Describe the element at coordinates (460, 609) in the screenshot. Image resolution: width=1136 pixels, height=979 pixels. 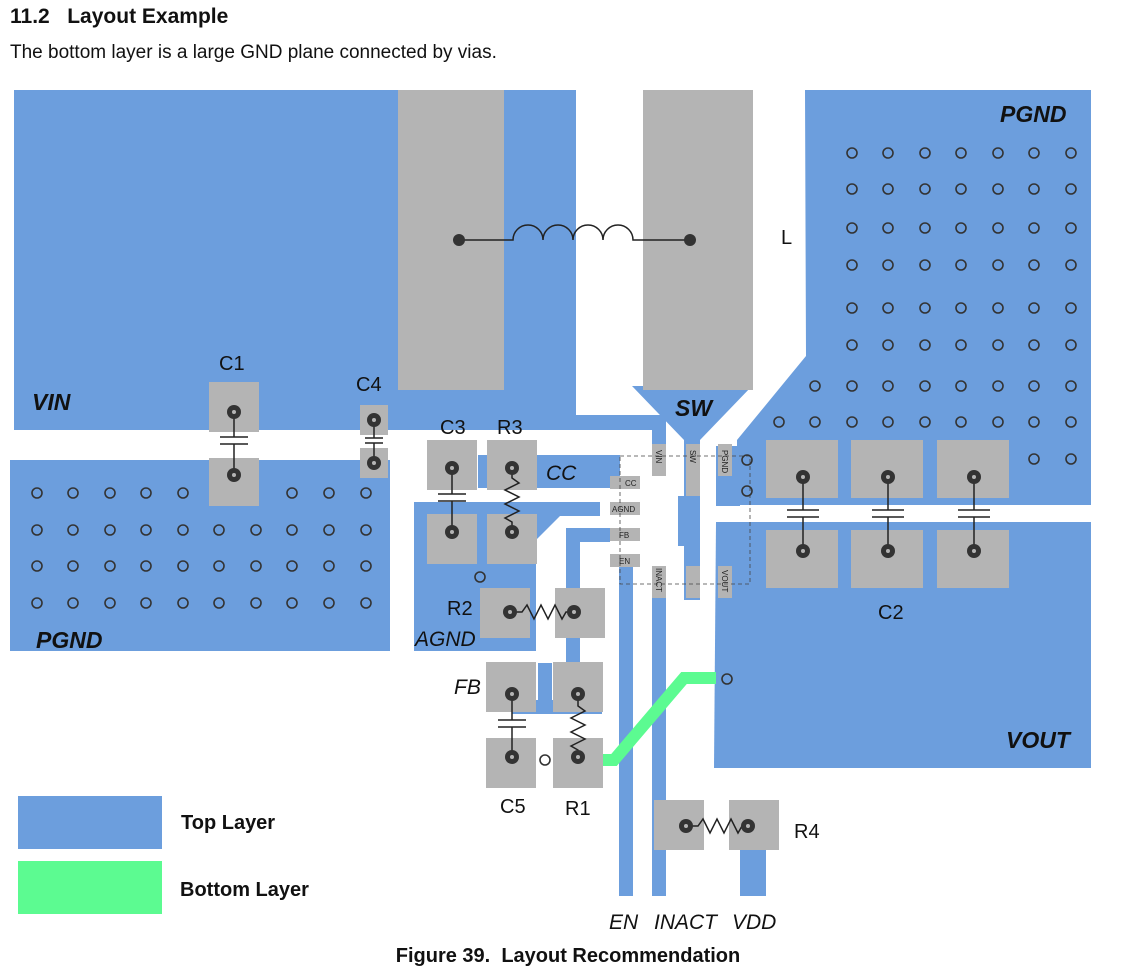
I see `label-r2: R2` at that location.